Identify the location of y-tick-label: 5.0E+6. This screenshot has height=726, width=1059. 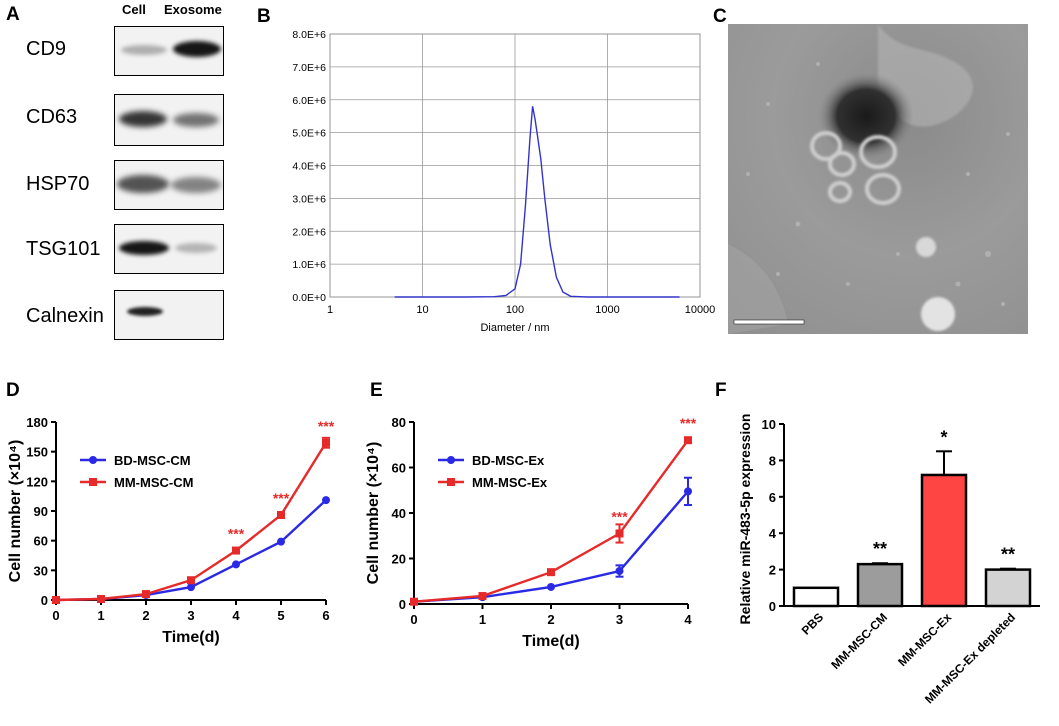
(309, 134).